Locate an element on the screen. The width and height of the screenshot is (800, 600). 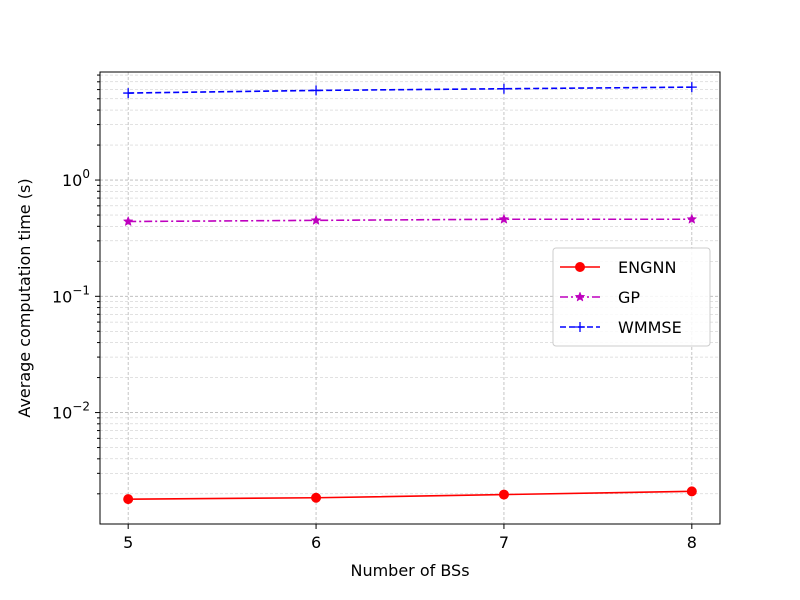
series-wmmse is located at coordinates (410, 90).